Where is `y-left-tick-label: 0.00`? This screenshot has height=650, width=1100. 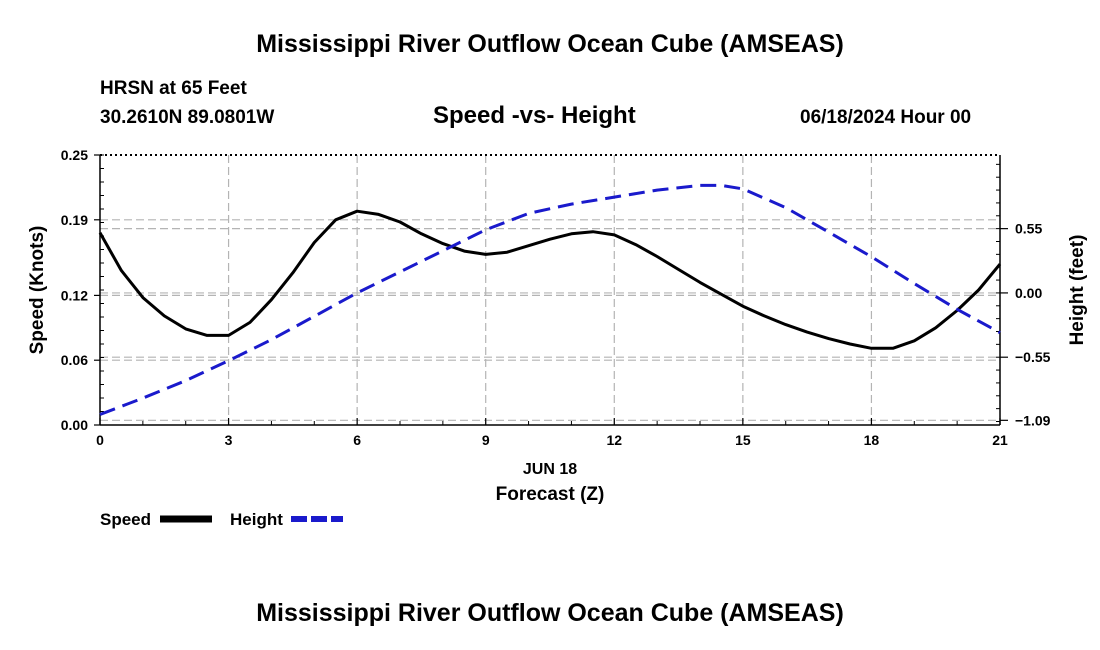
y-left-tick-label: 0.00 is located at coordinates (74, 425).